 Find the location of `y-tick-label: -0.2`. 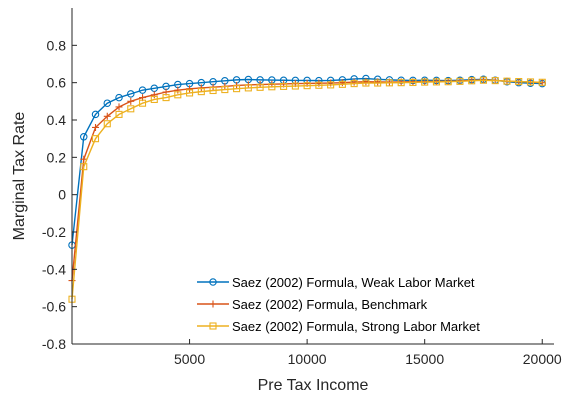

y-tick-label: -0.2 is located at coordinates (54, 232).